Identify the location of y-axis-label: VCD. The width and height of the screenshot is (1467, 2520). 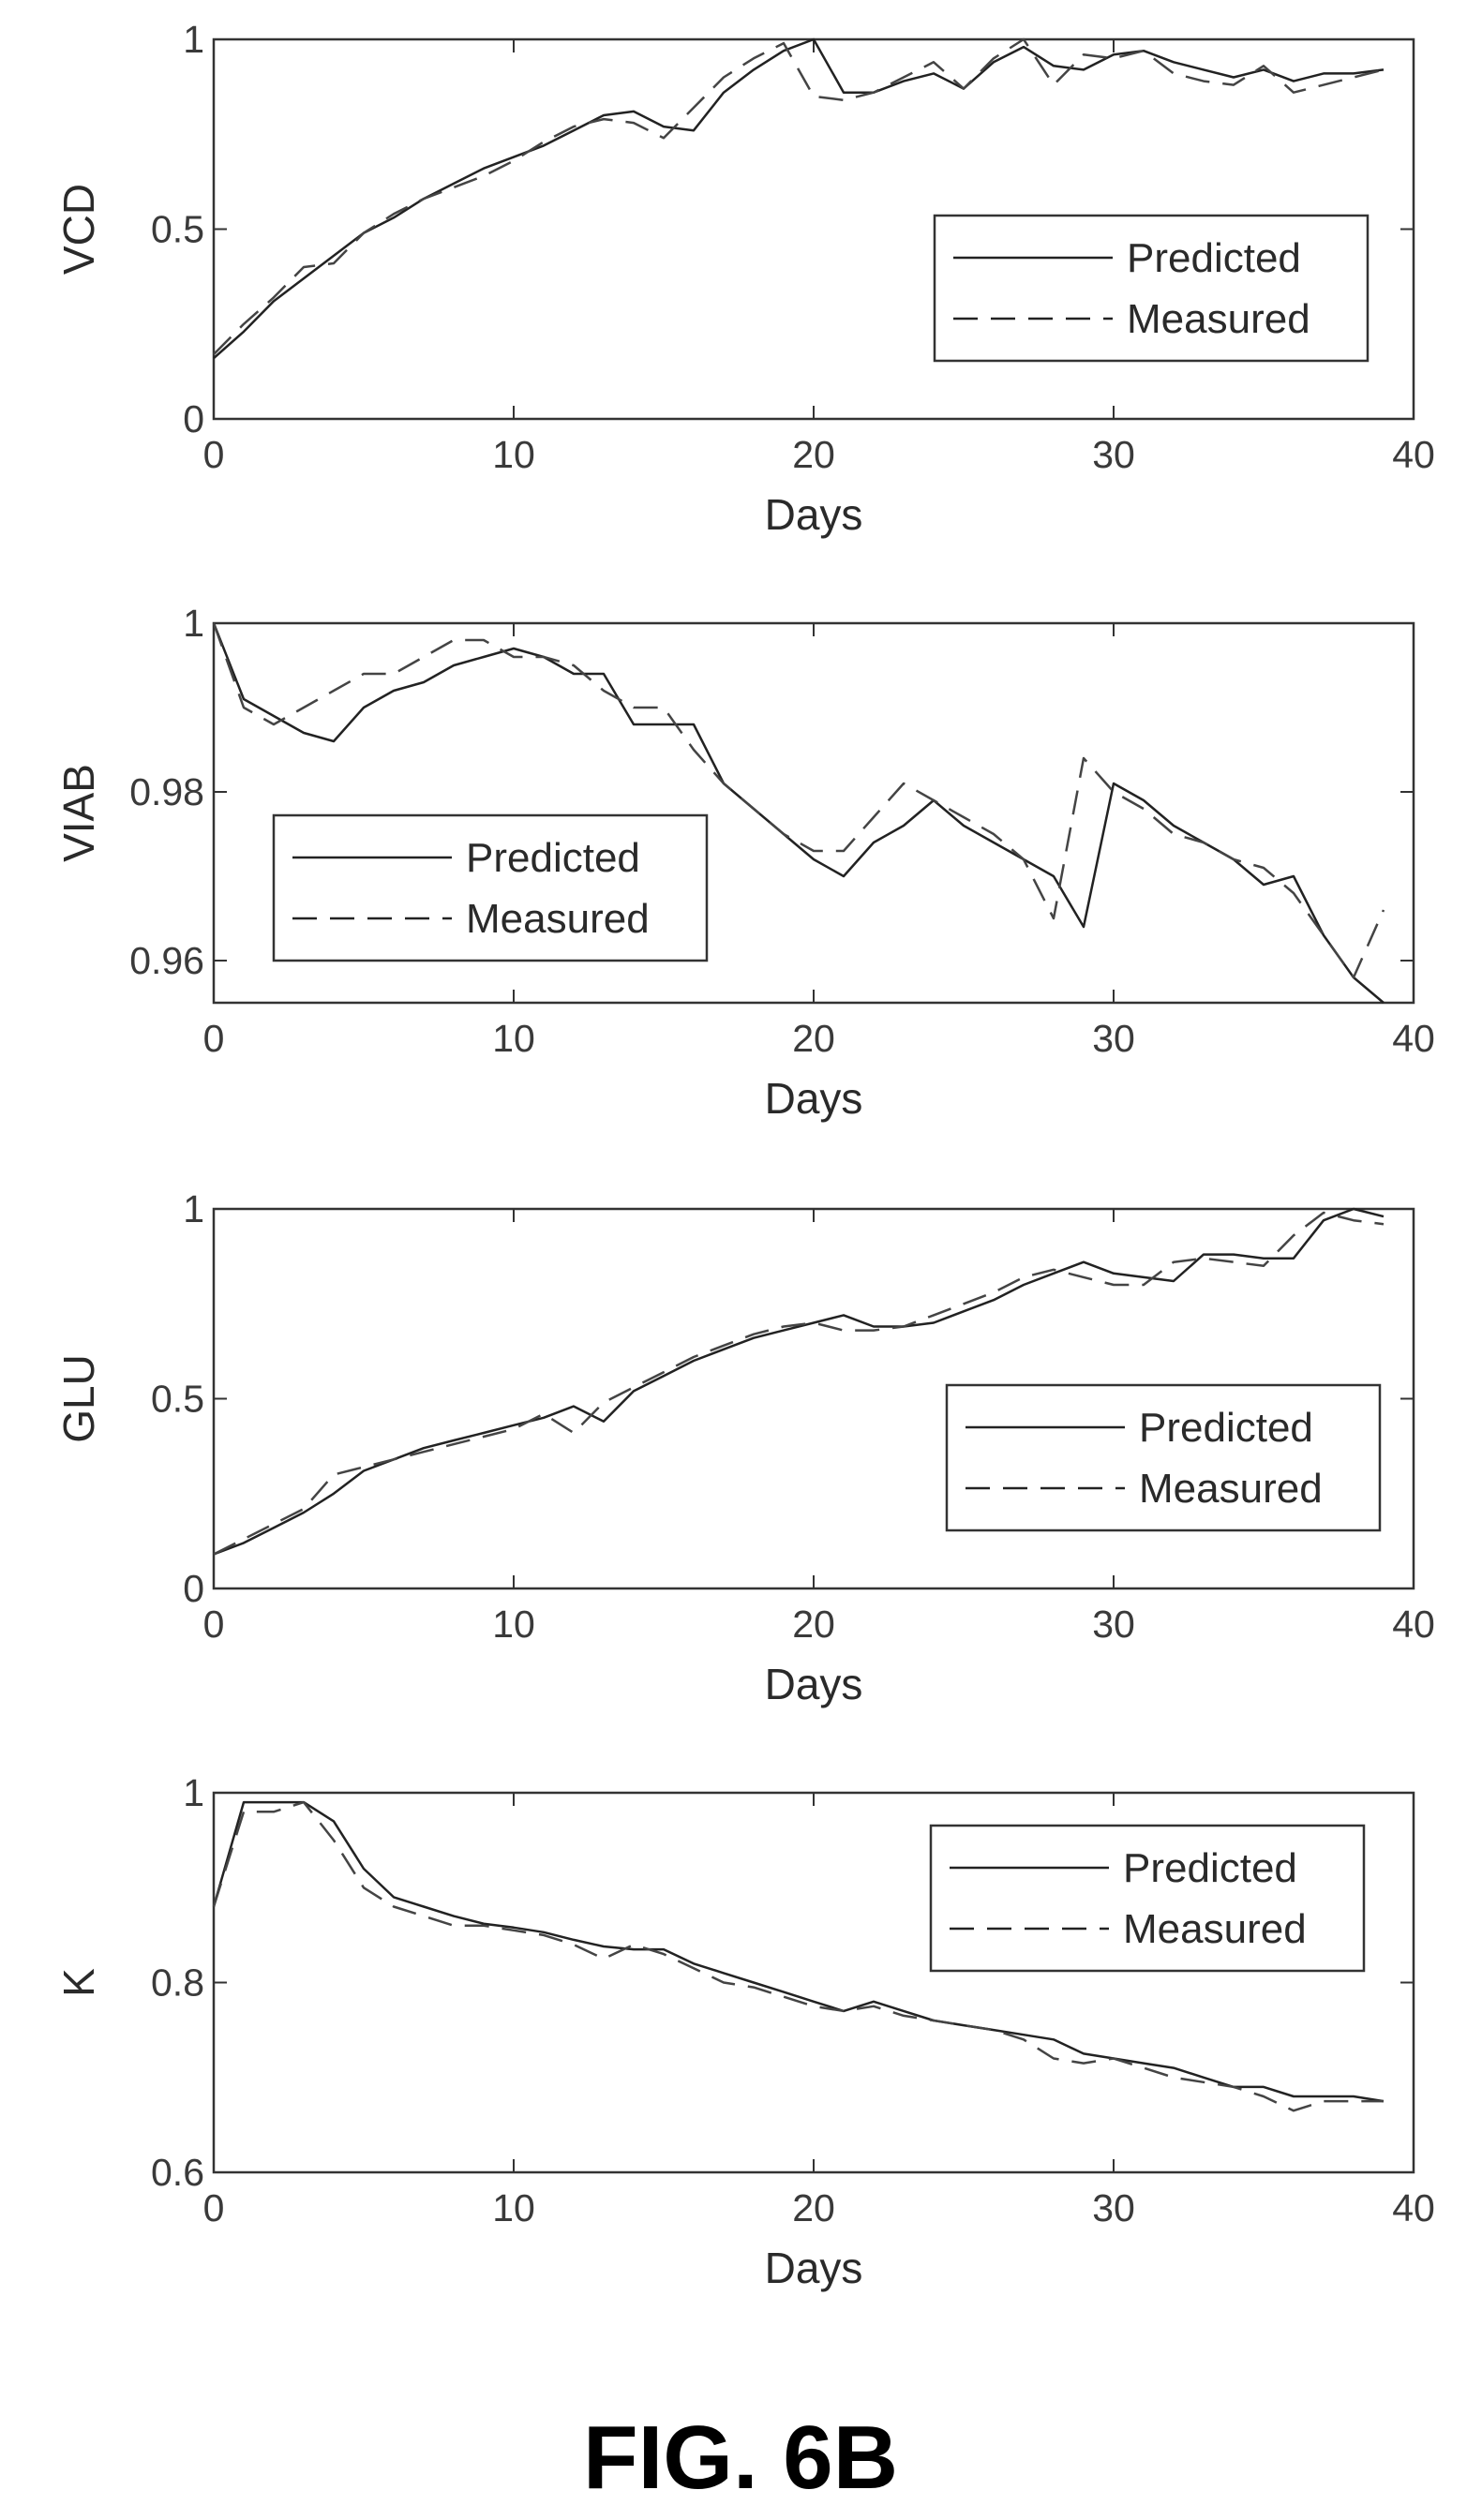
(78, 229).